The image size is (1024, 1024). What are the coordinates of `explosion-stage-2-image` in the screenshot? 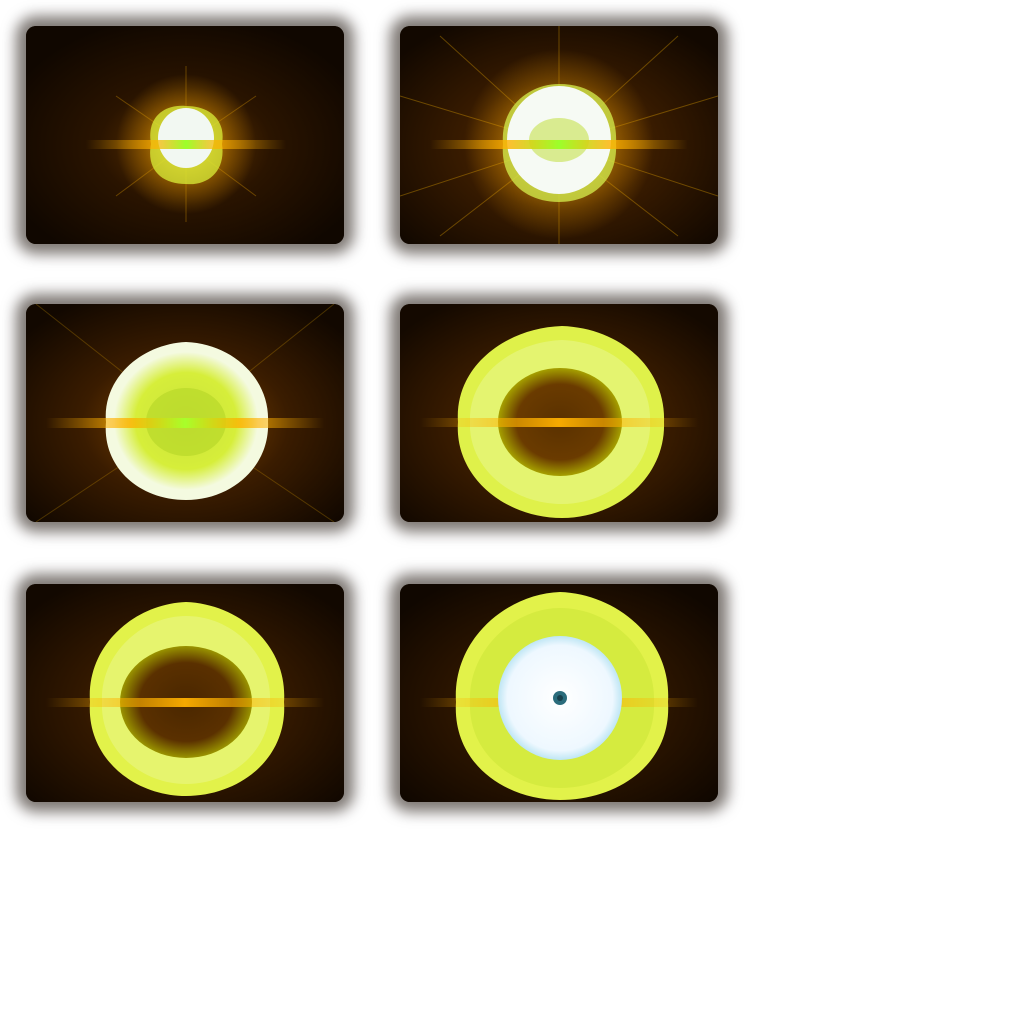 It's located at (559, 135).